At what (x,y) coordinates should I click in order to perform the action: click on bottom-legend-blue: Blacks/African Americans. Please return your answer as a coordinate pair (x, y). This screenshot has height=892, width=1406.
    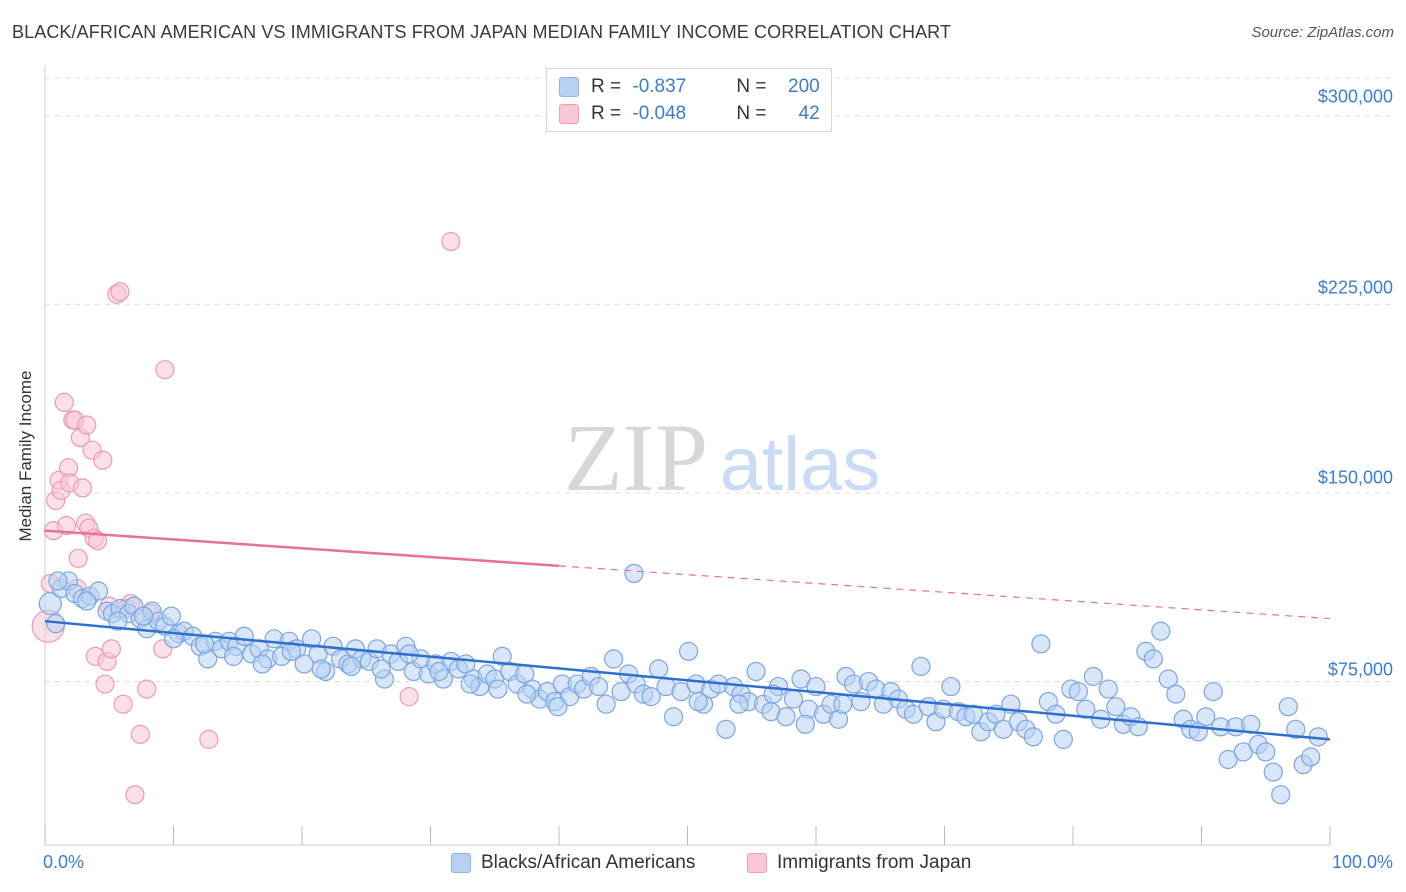
    Looking at the image, I should click on (573, 863).